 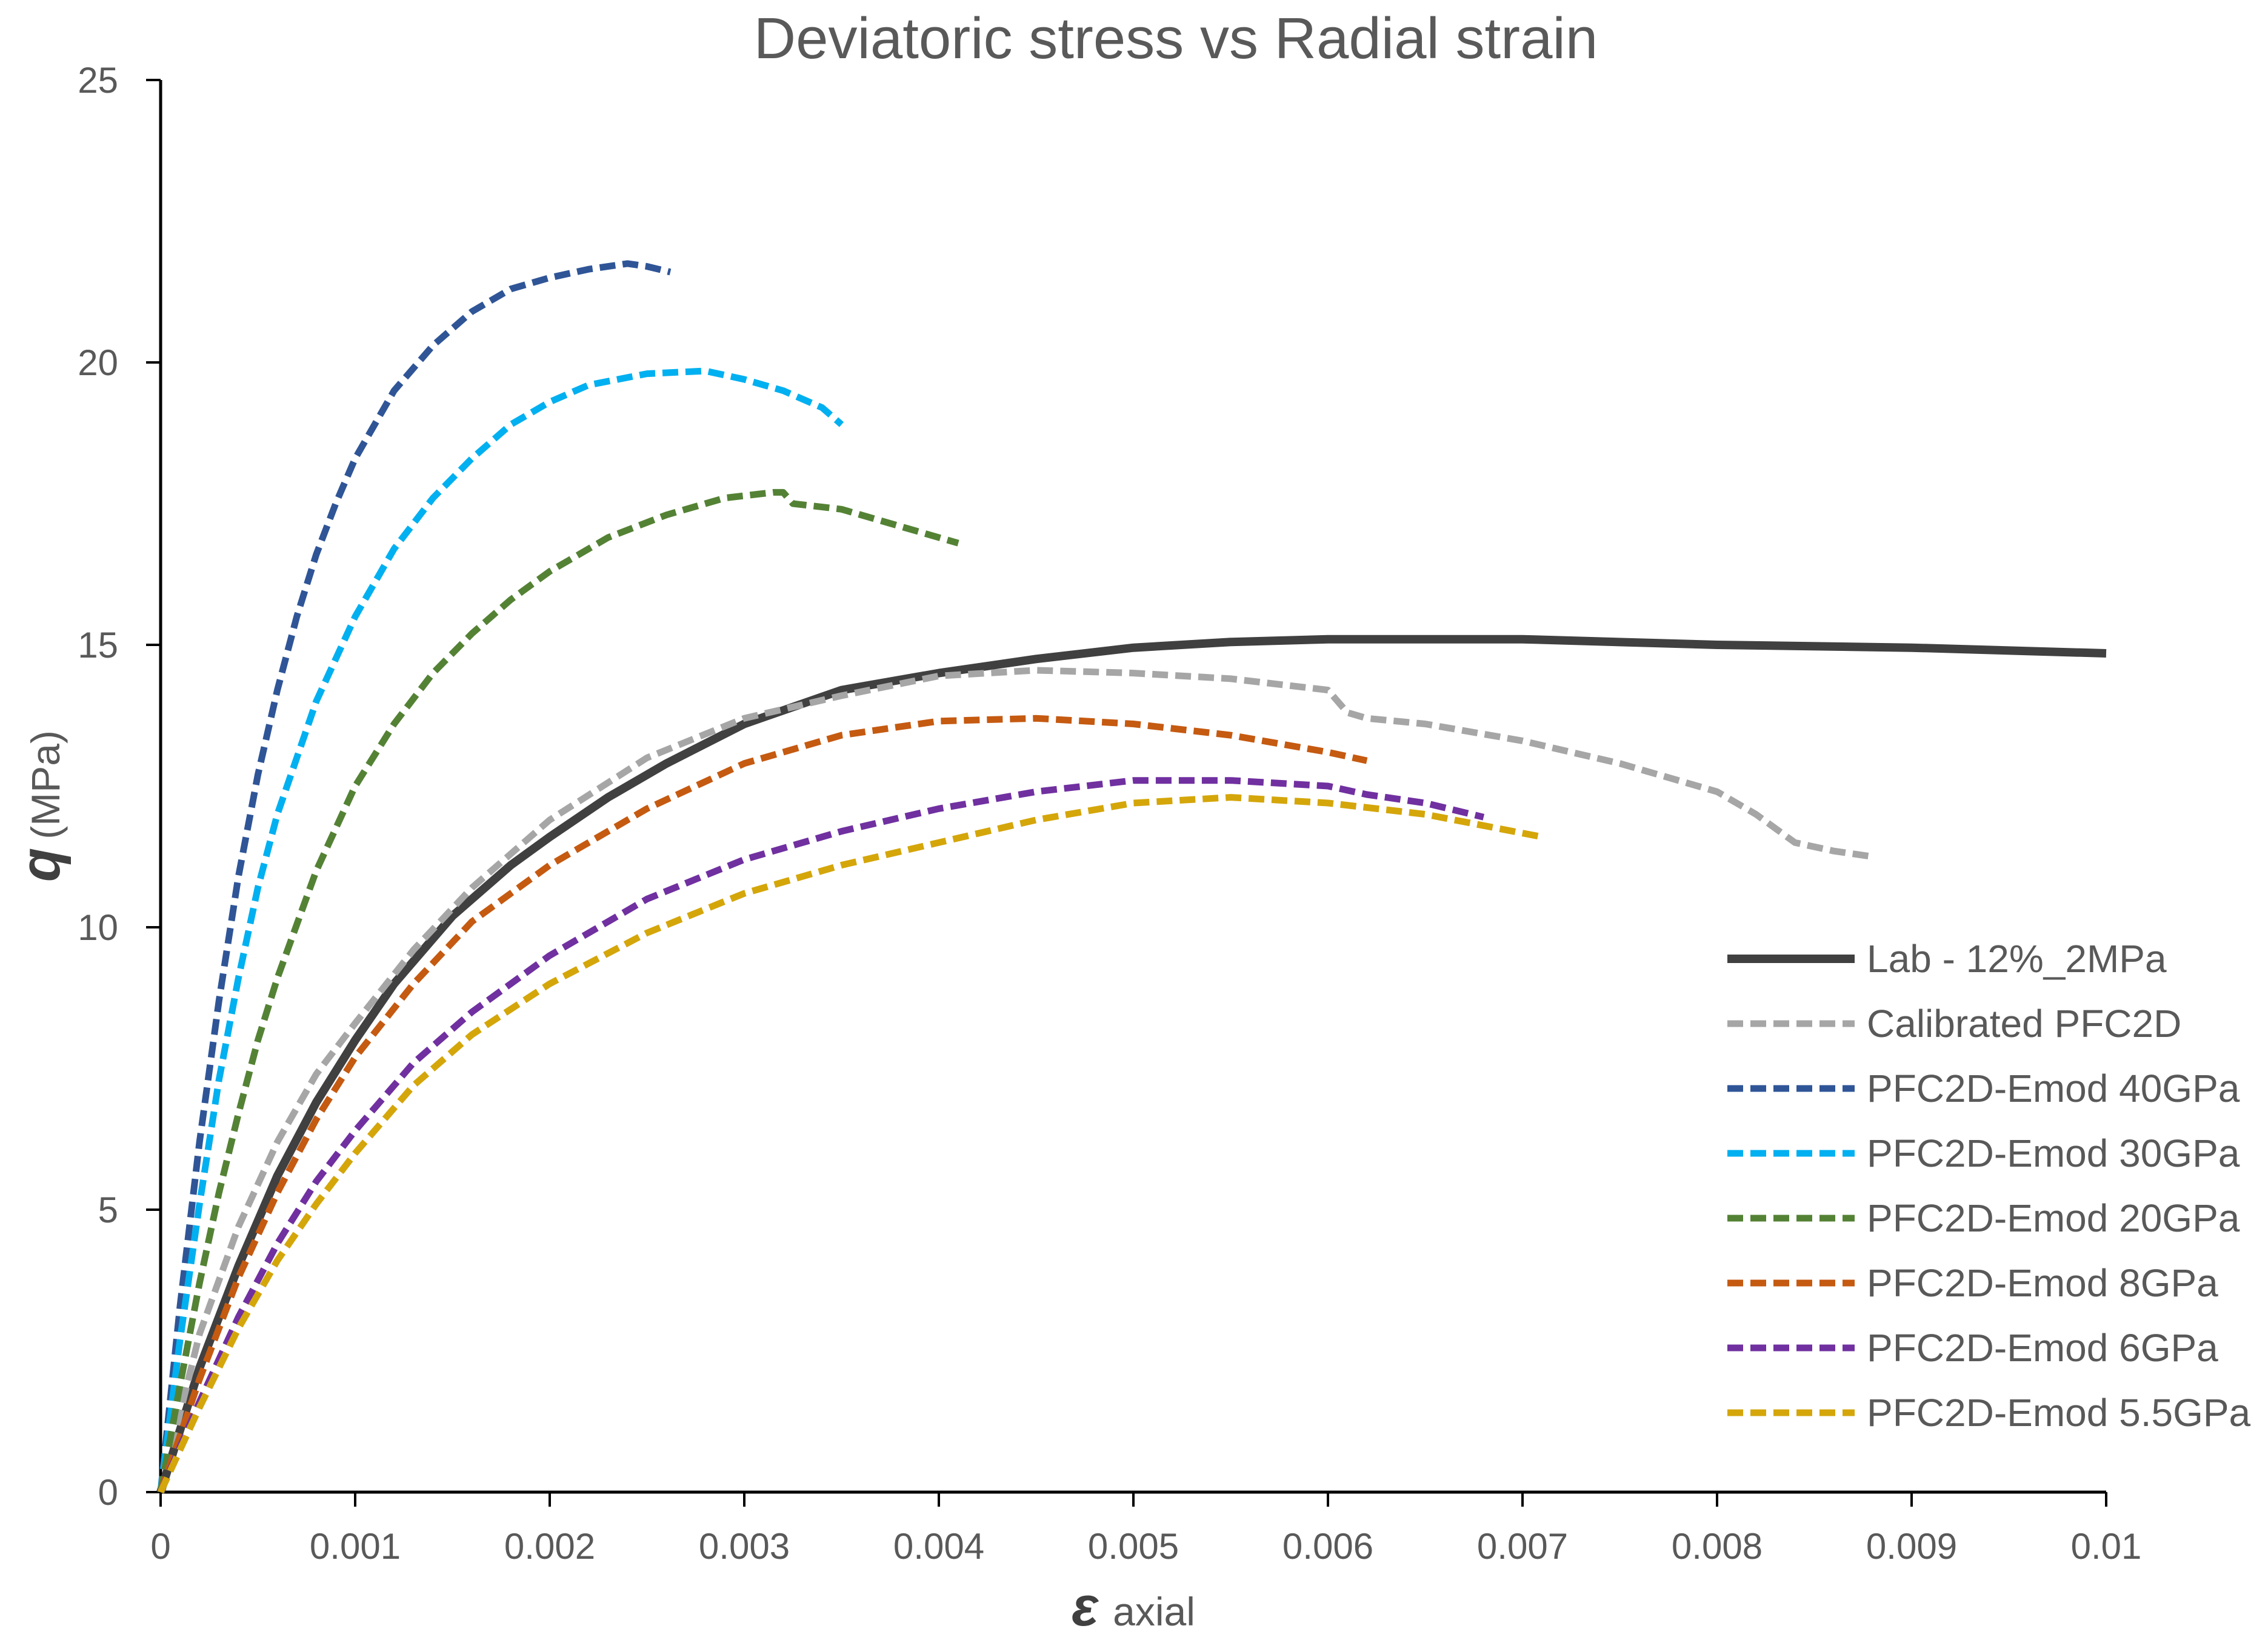 I want to click on x-tick-label: 0.004, so click(x=938, y=1546).